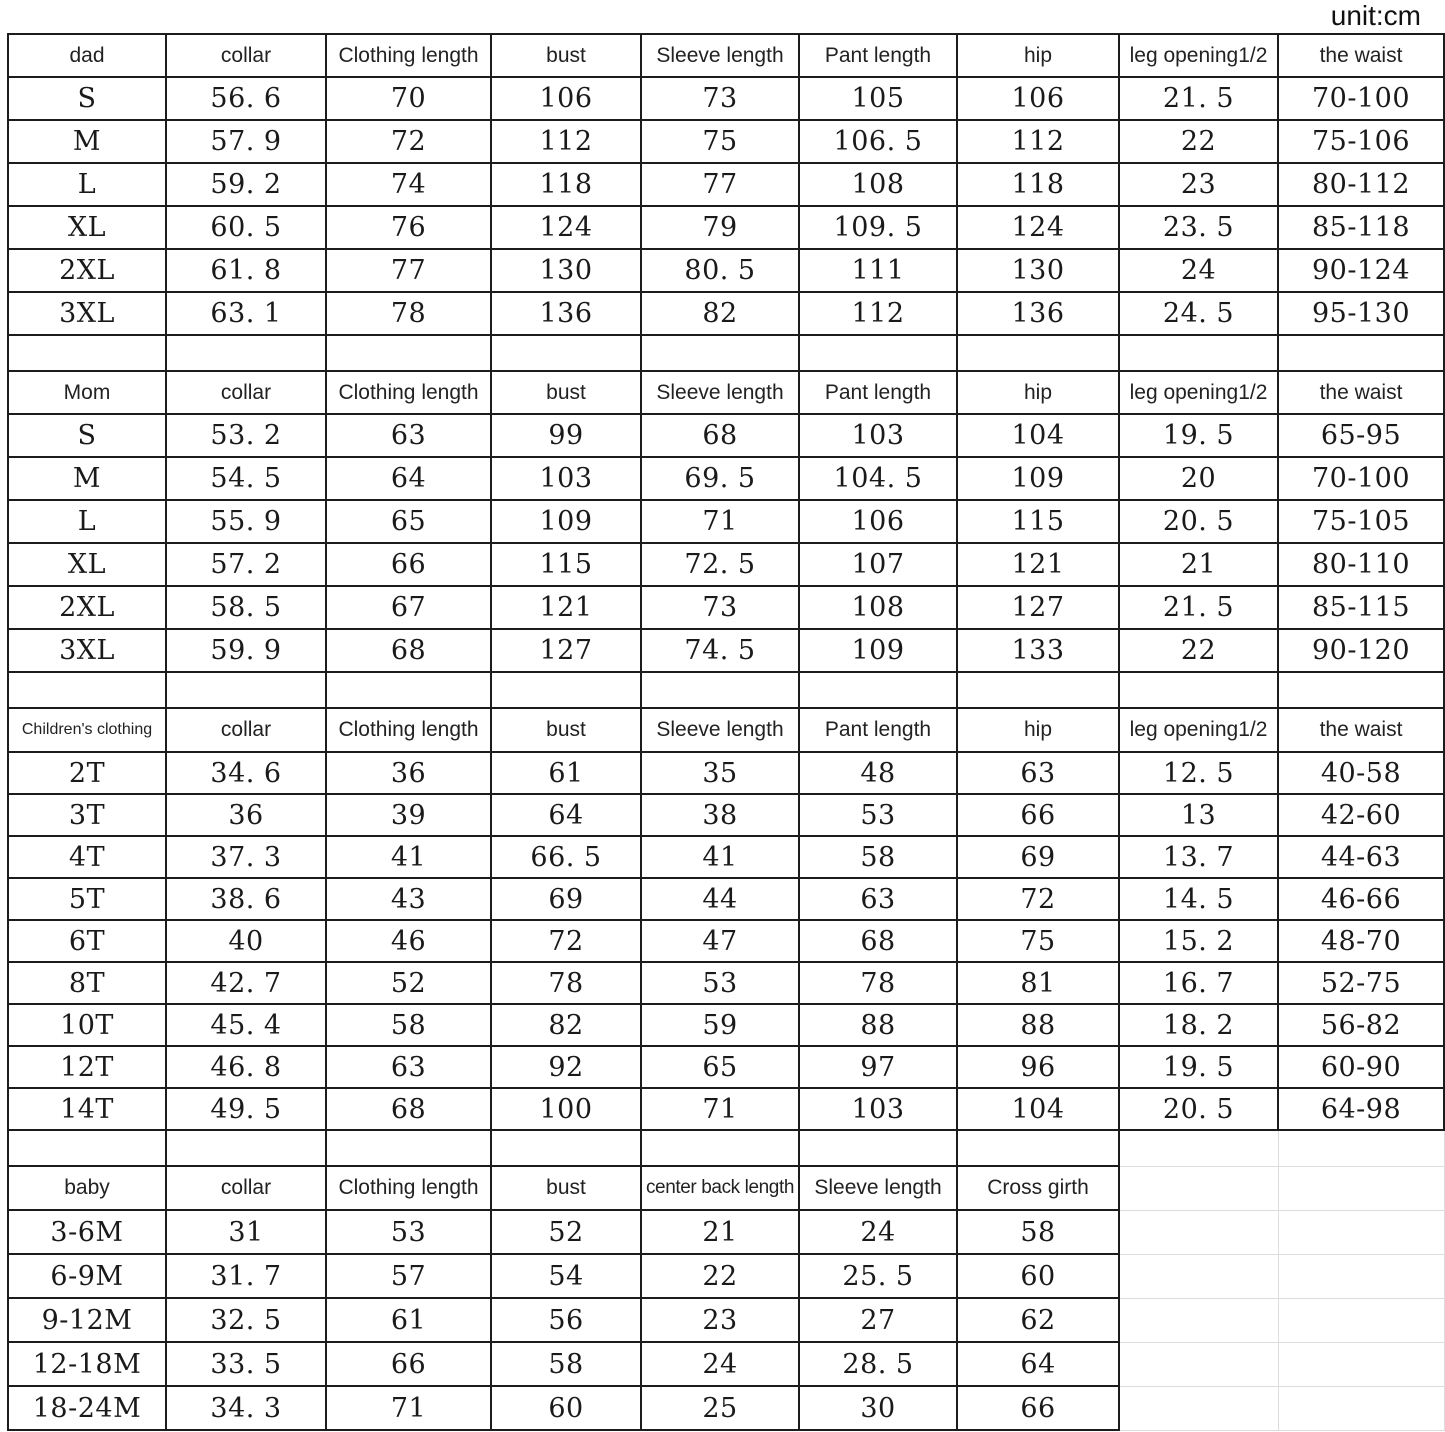 The image size is (1445, 1432). What do you see at coordinates (1361, 435) in the screenshot?
I see `value-cell: 65-95` at bounding box center [1361, 435].